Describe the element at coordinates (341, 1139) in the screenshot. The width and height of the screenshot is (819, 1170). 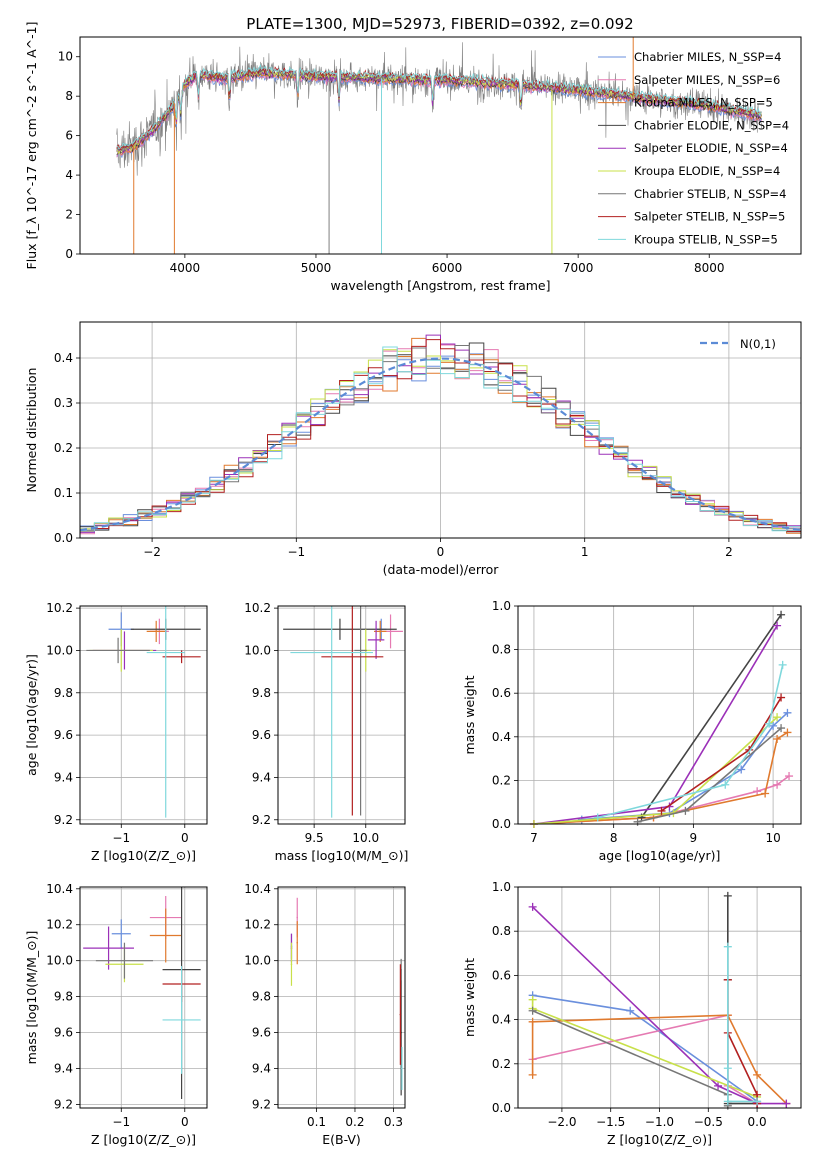
I see `x-axis-label: E(B-V)` at that location.